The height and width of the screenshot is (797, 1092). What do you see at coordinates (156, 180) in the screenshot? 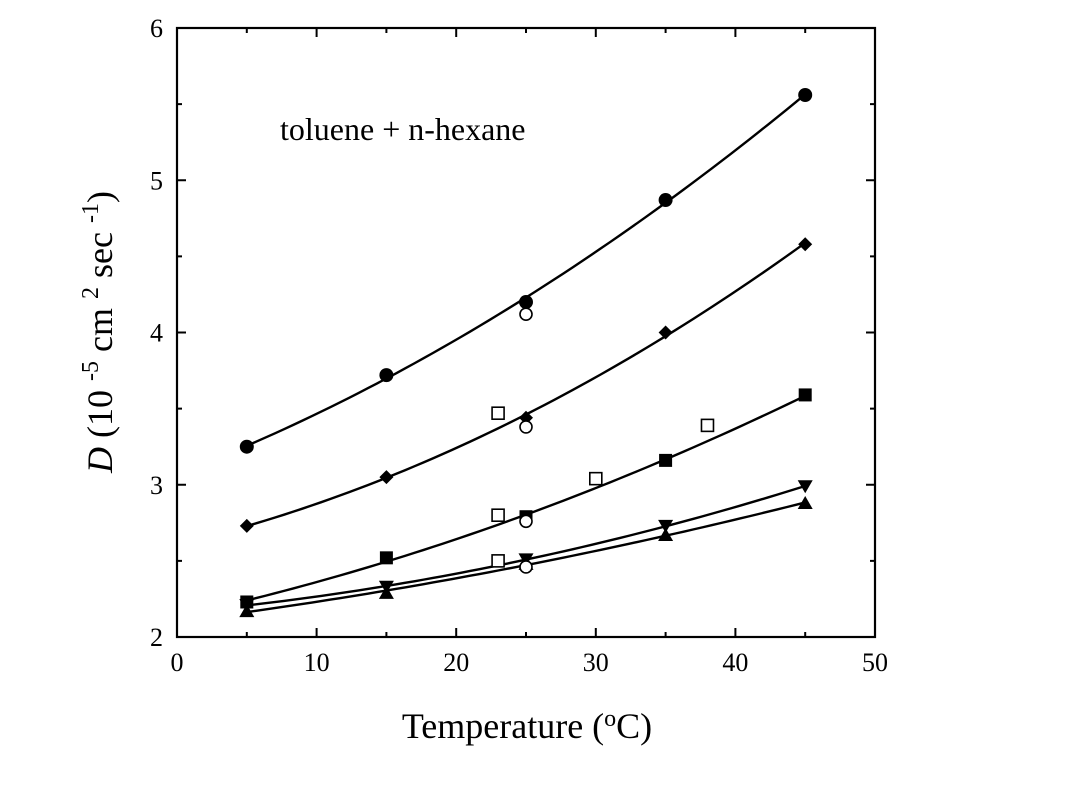
I see `y-tick-label: 5` at bounding box center [156, 180].